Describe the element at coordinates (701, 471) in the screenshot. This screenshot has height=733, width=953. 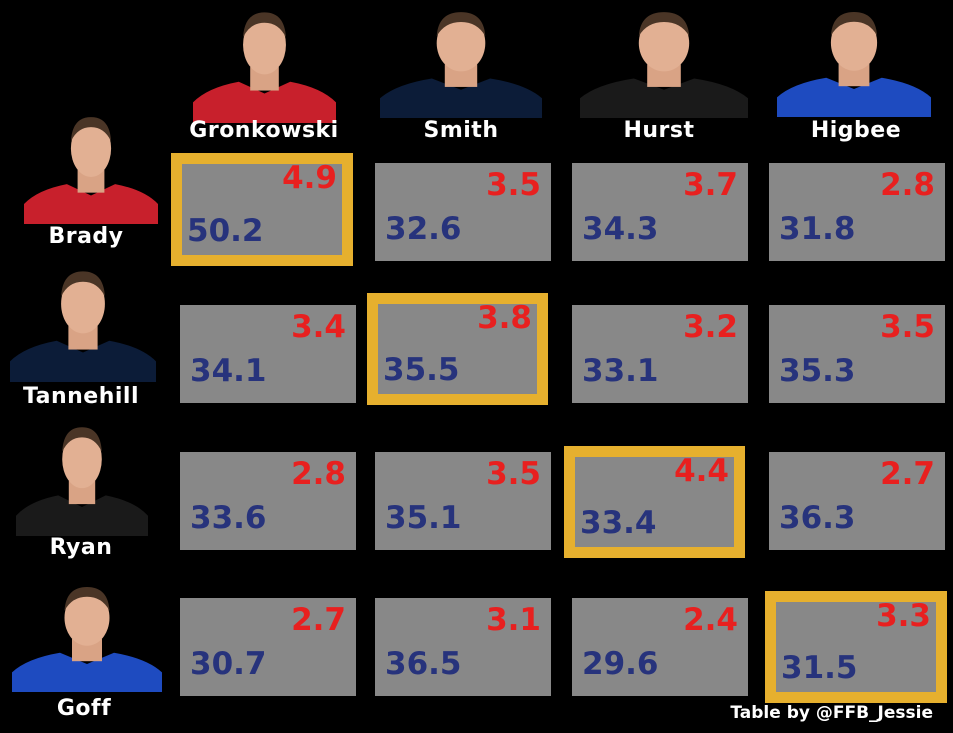
I see `top-value: 4.4` at that location.